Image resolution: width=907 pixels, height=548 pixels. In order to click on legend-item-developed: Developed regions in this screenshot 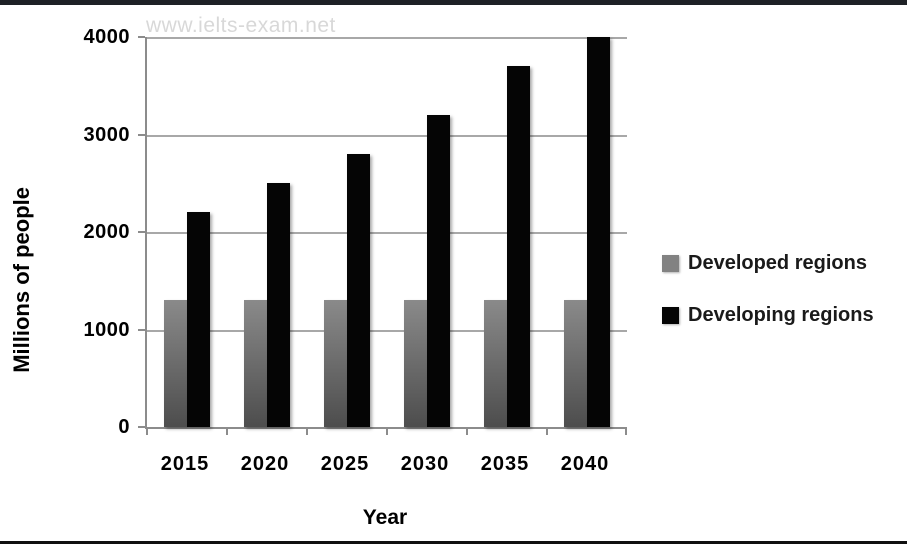, I will do `click(768, 263)`.